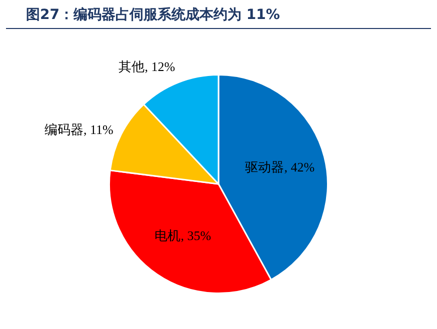 The width and height of the screenshot is (437, 329). I want to click on slice-label: 其他, 12%, so click(147, 66).